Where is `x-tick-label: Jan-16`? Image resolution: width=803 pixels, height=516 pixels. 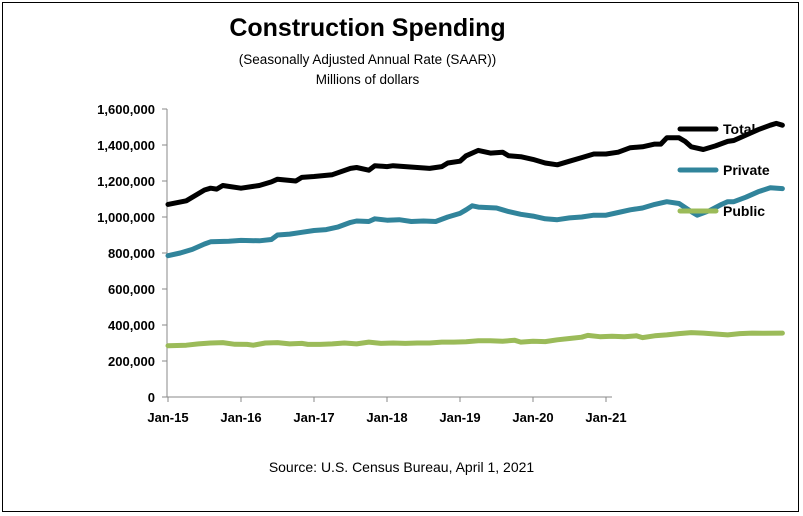 x-tick-label: Jan-16 is located at coordinates (240, 417).